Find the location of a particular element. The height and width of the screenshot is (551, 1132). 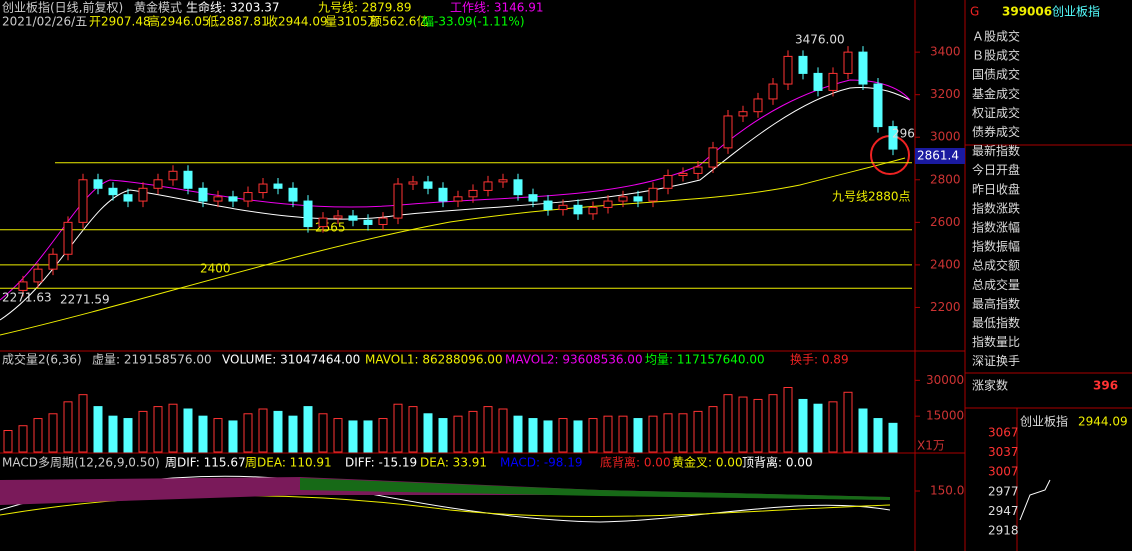

label: 2021/02/26/五 is located at coordinates (44, 22).